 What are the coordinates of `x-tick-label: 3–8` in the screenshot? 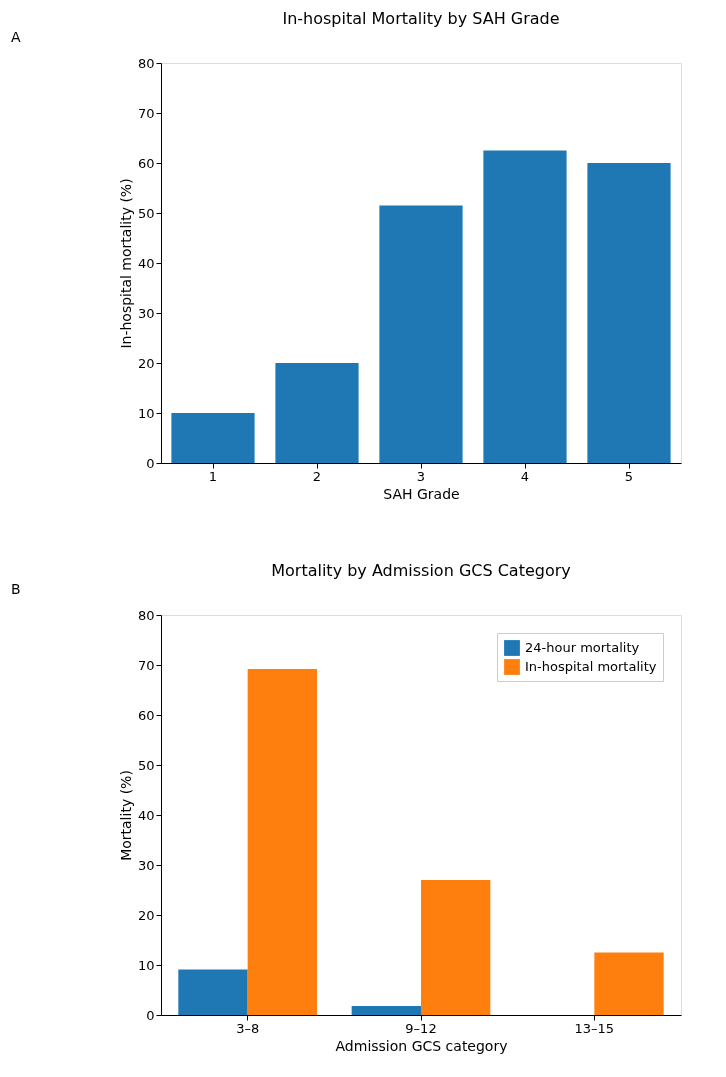 It's located at (248, 1028).